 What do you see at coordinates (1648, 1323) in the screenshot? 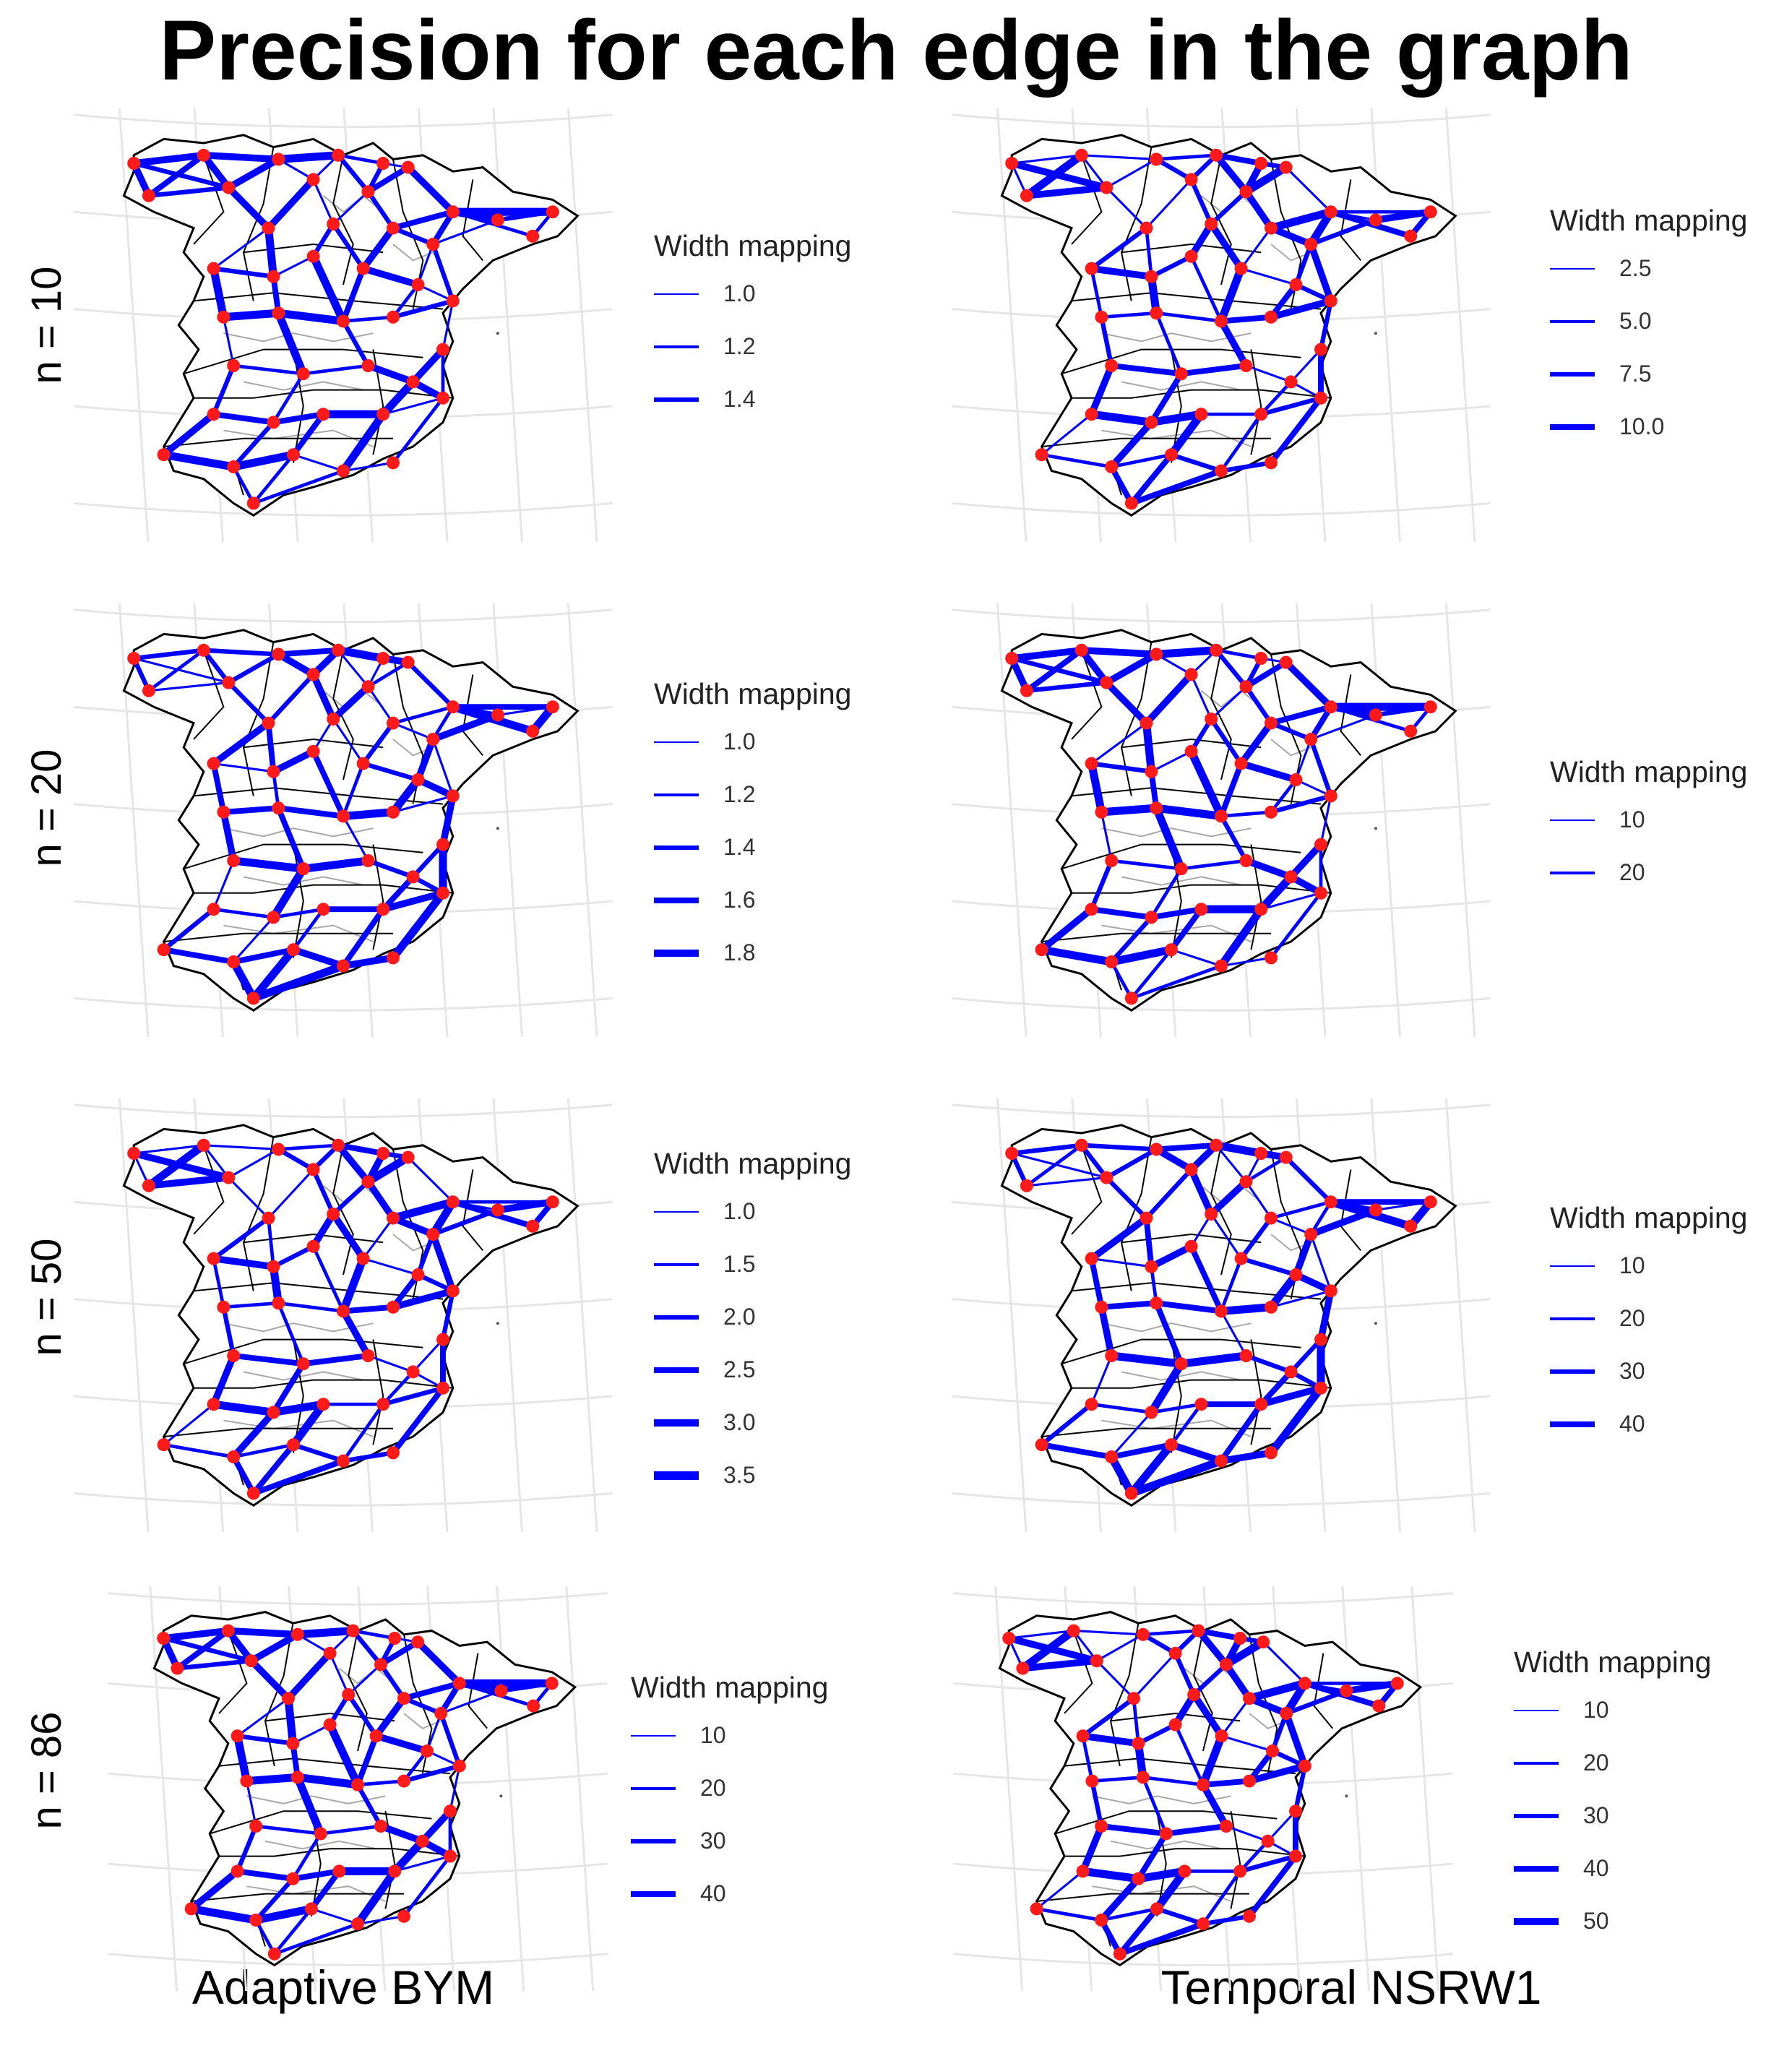
I see `legend-r3-temporal: Width mapping 10 20 30 40` at bounding box center [1648, 1323].